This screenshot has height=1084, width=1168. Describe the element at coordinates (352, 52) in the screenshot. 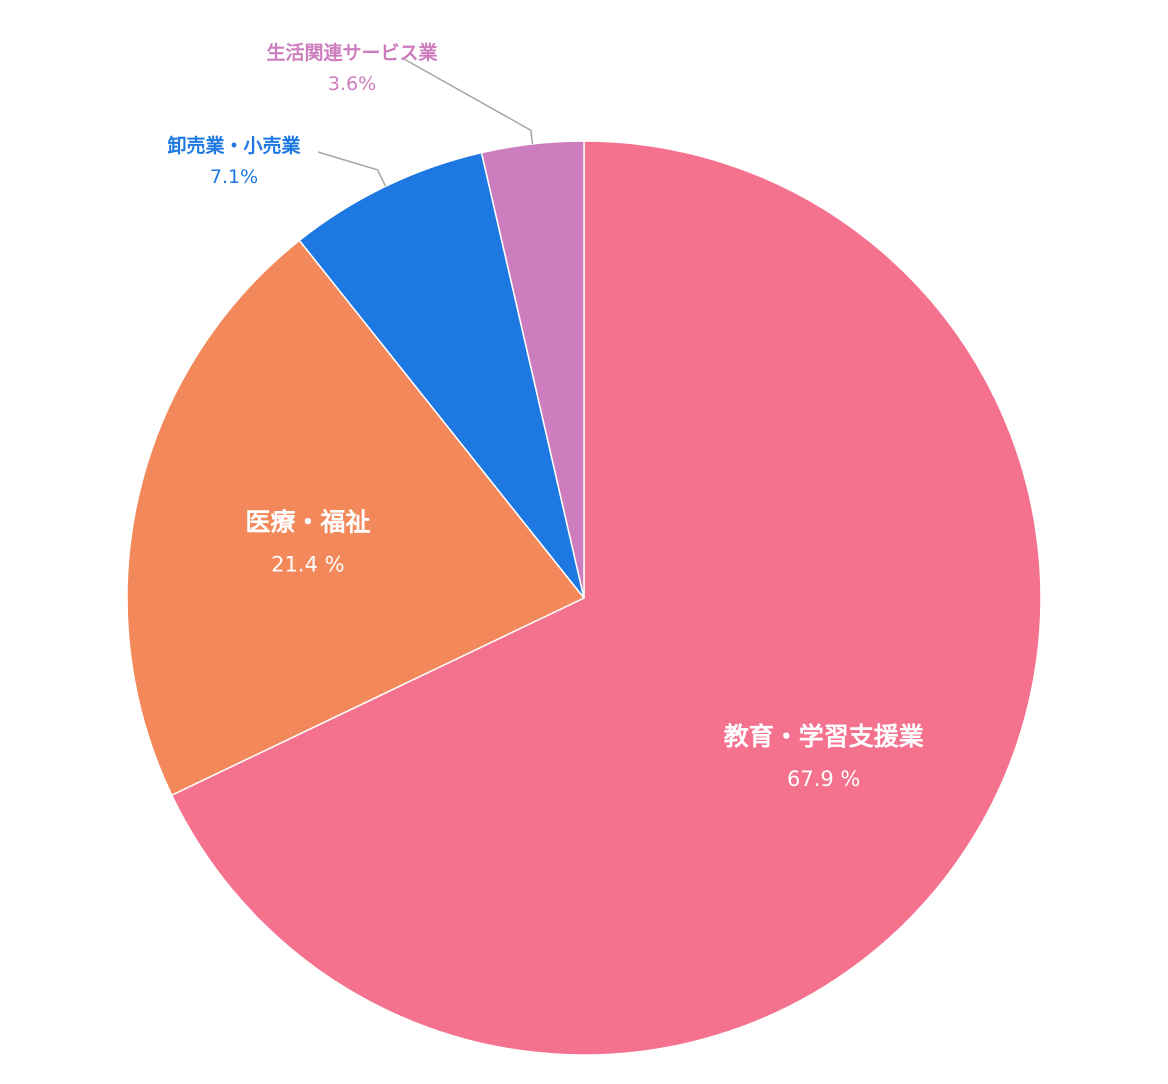

I see `slice-4-label: 生活関連サービス業` at that location.